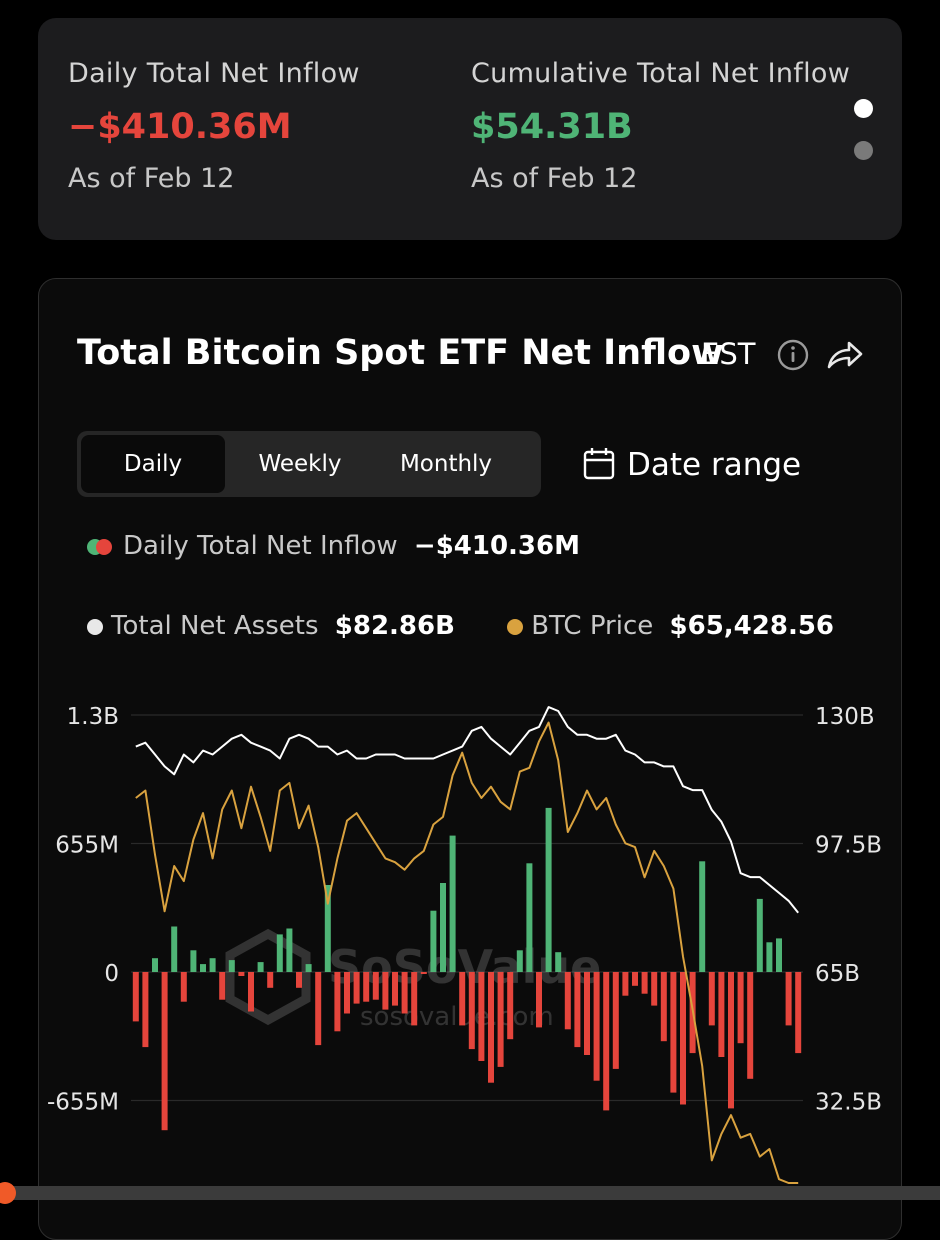 This screenshot has width=940, height=1240. What do you see at coordinates (446, 464) in the screenshot?
I see `tab-monthly: Monthly` at bounding box center [446, 464].